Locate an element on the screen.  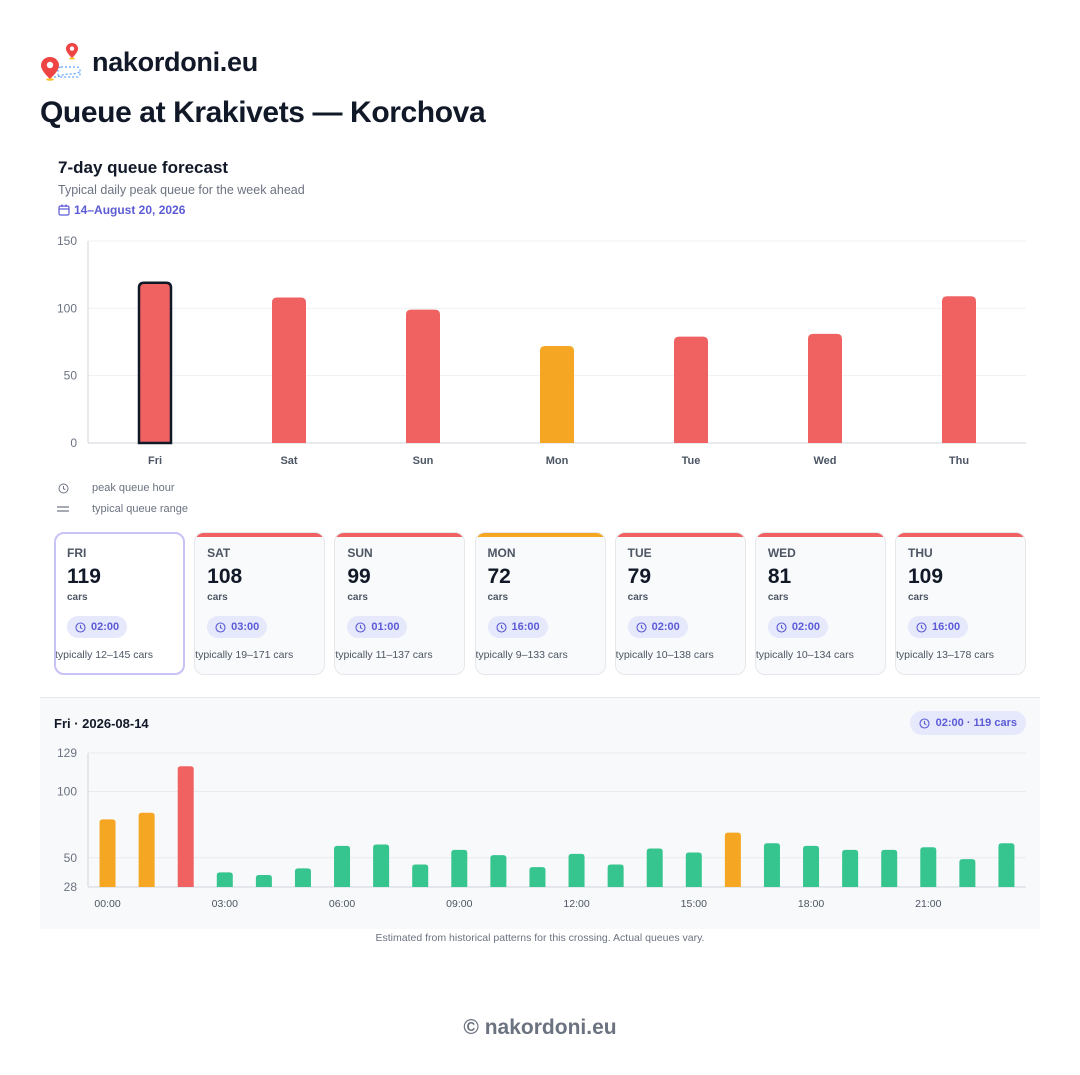
forecast-title: 7-day queue forecast is located at coordinates (143, 167).